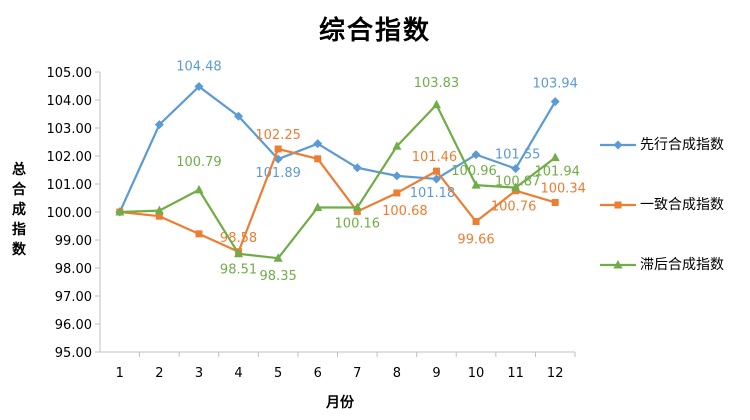 This screenshot has height=420, width=750. What do you see at coordinates (19, 210) in the screenshot?
I see `y-axis-label: 总合成指数` at bounding box center [19, 210].